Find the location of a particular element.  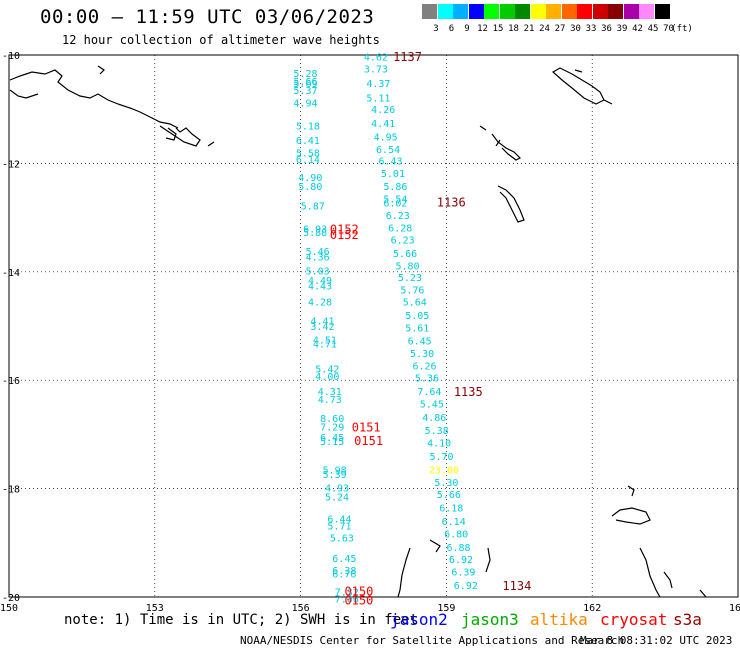

swh-value: 7.32 is located at coordinates (347, 593).